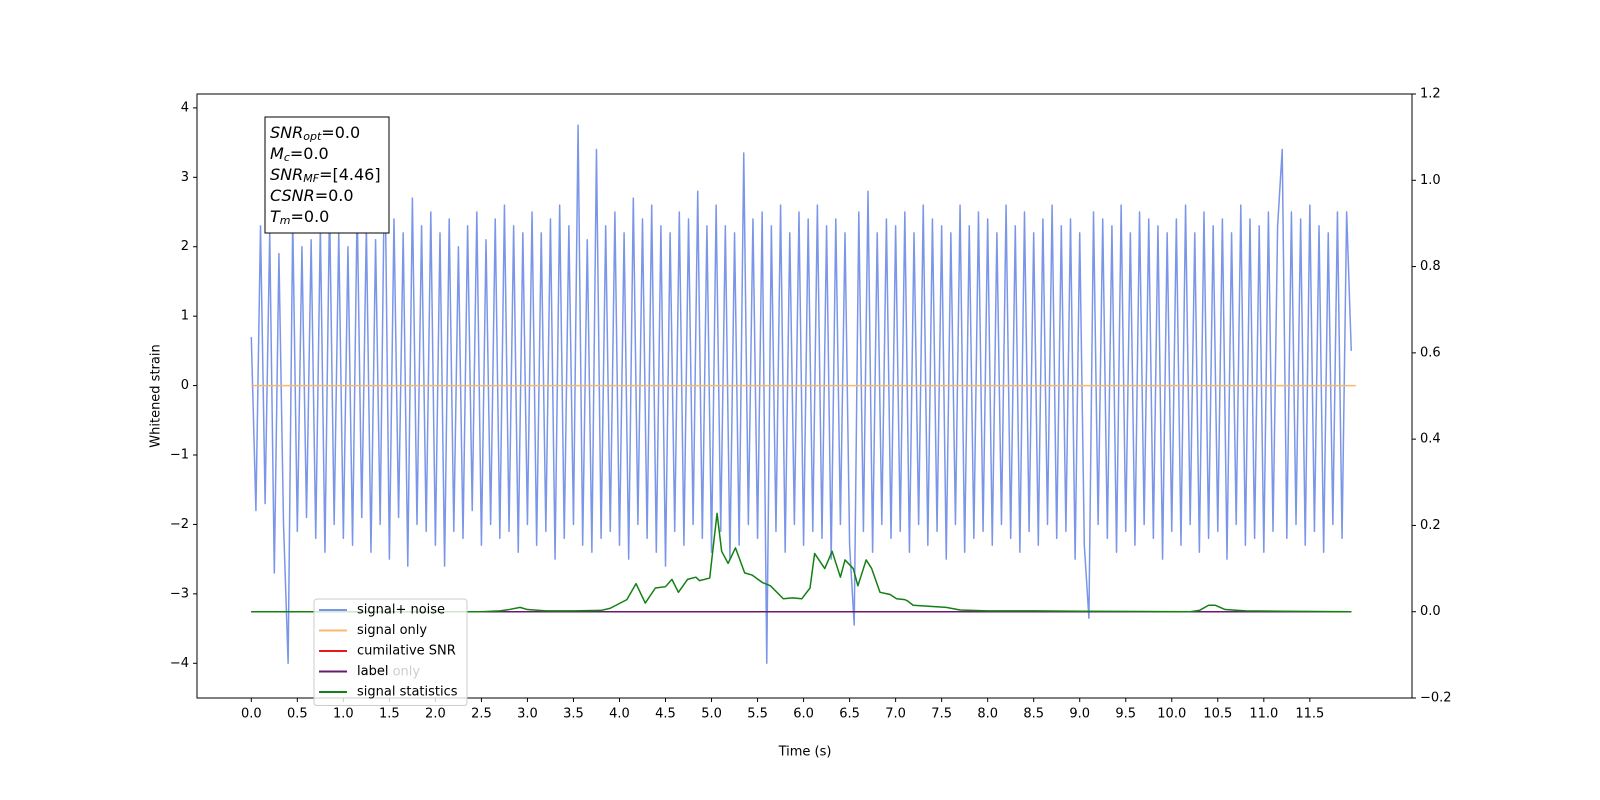  I want to click on info-subscript: c, so click(287, 157).